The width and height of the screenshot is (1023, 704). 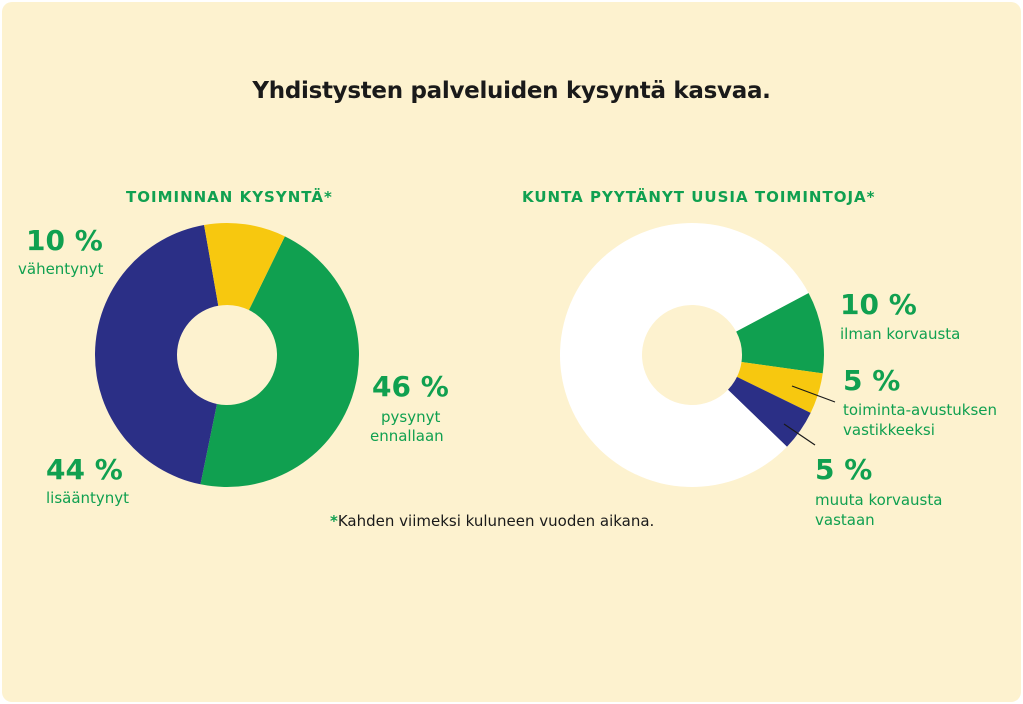 What do you see at coordinates (809, 415) in the screenshot?
I see `leader-lines` at bounding box center [809, 415].